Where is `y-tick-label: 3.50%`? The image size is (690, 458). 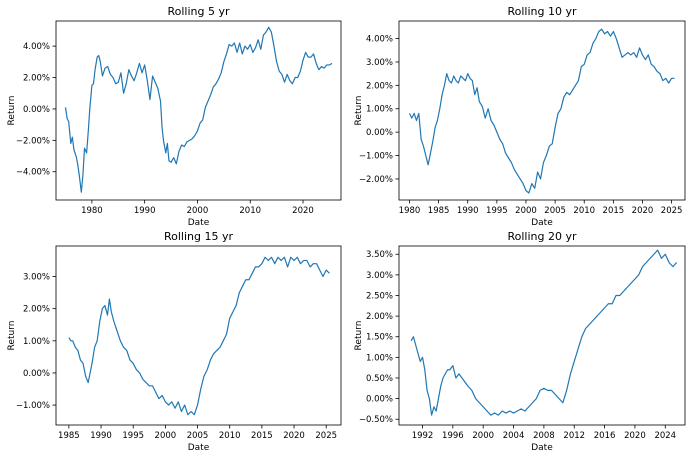
y-tick-label: 3.50% is located at coordinates (379, 255).